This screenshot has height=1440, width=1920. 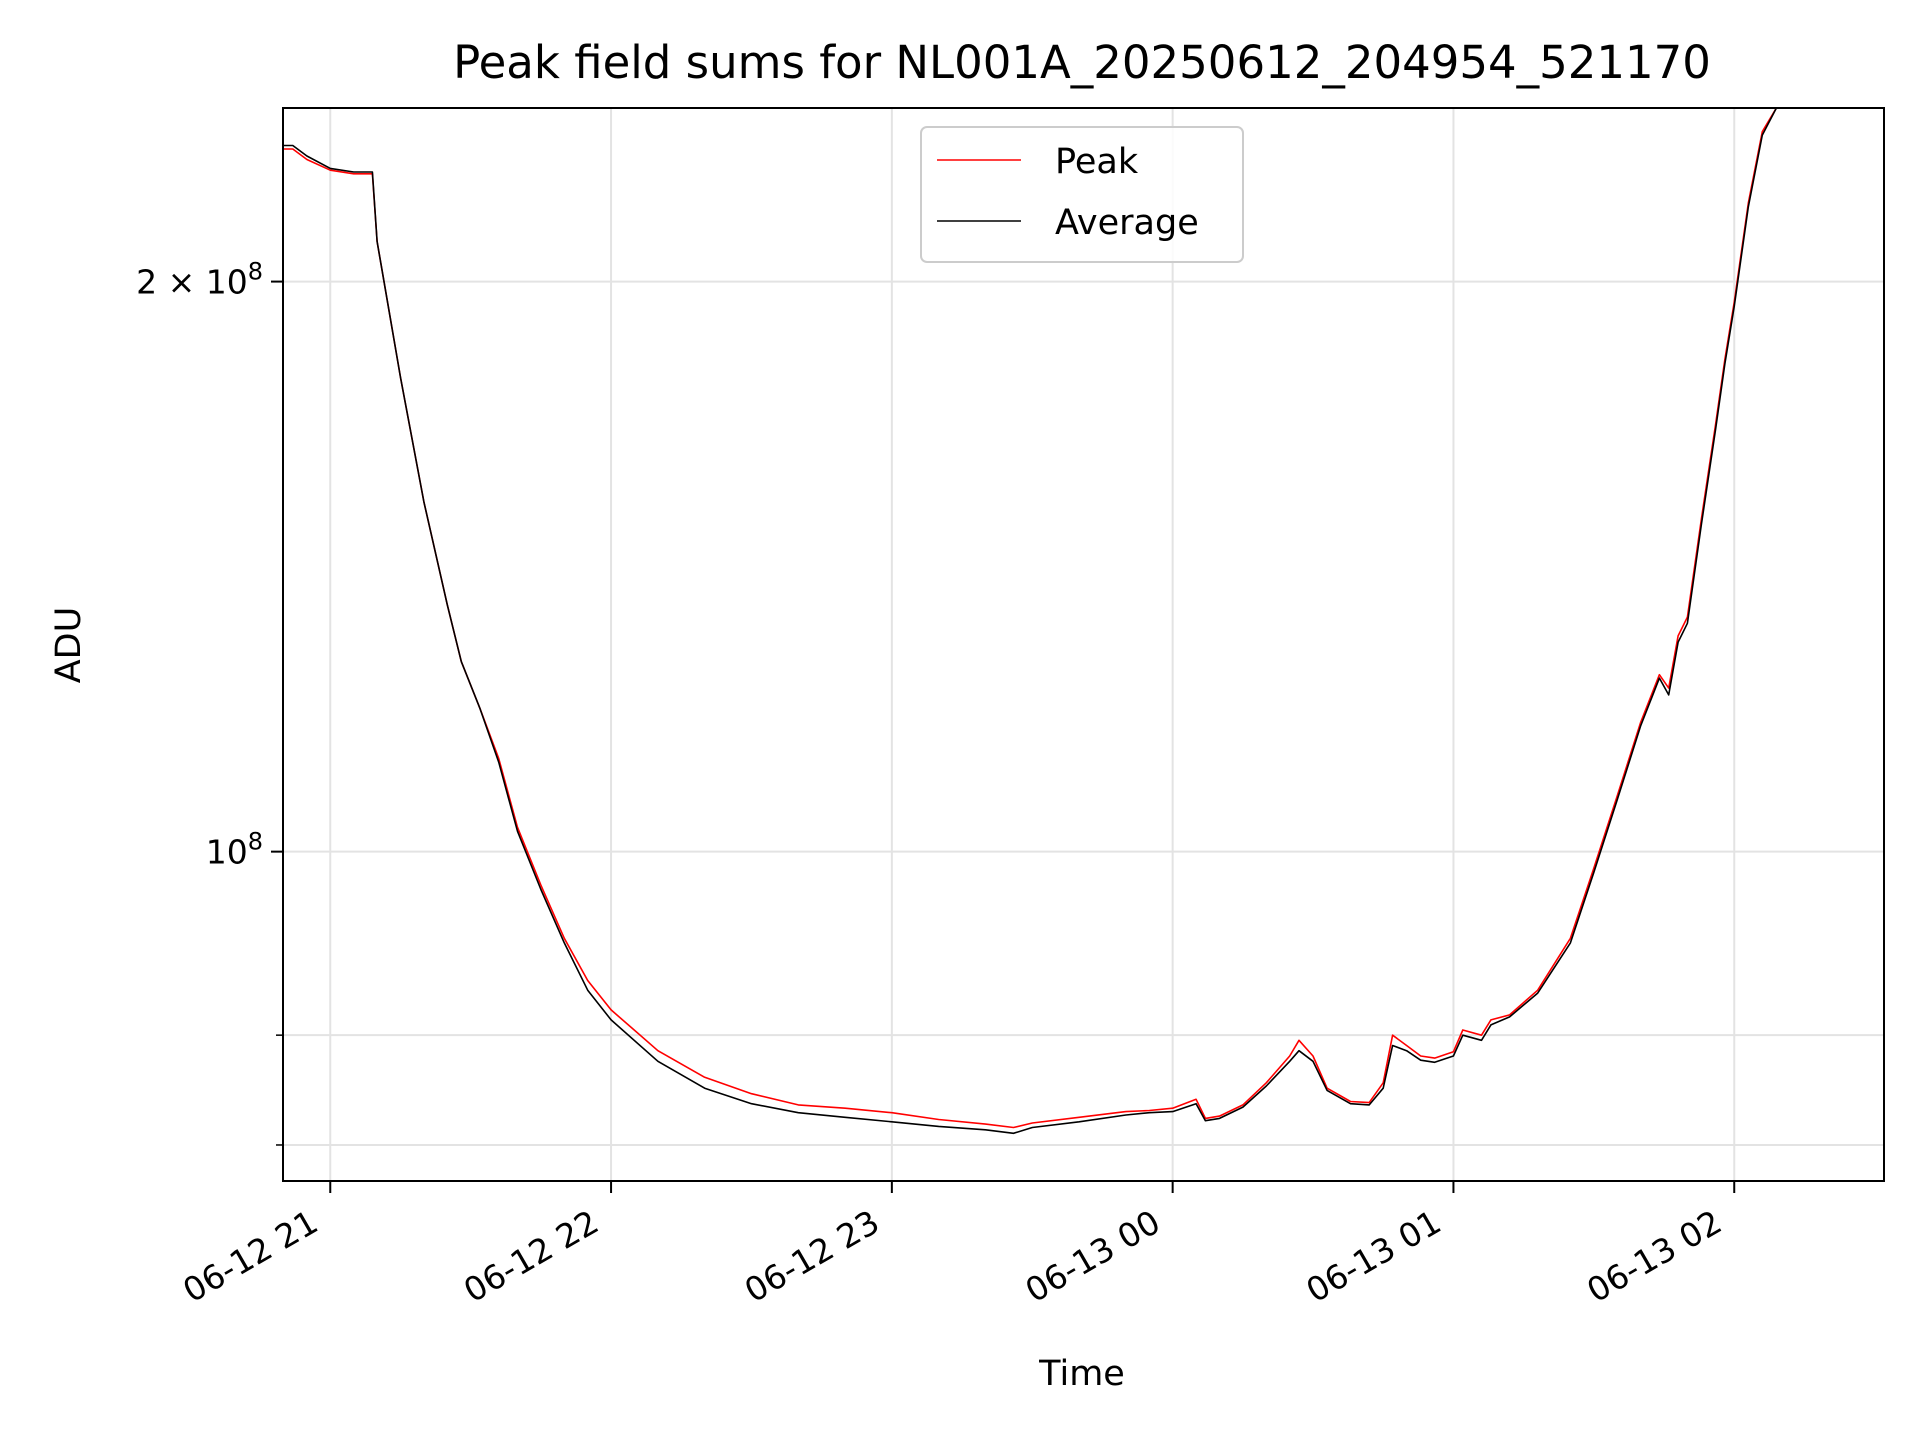 I want to click on legend-label-average: Average, so click(x=1127, y=223).